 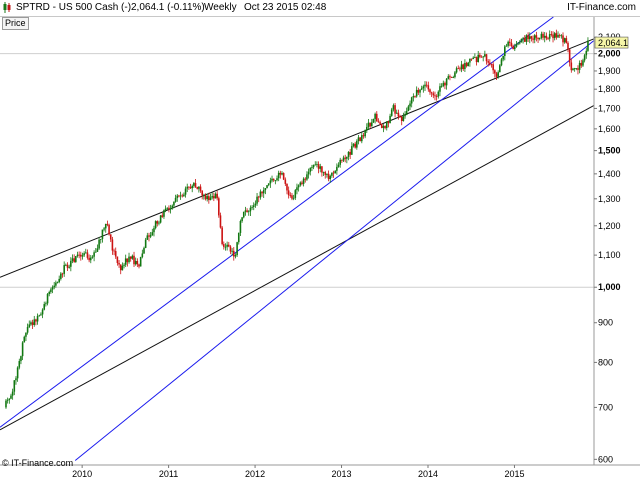 I want to click on last-price-label: 2,064.1, so click(x=613, y=43).